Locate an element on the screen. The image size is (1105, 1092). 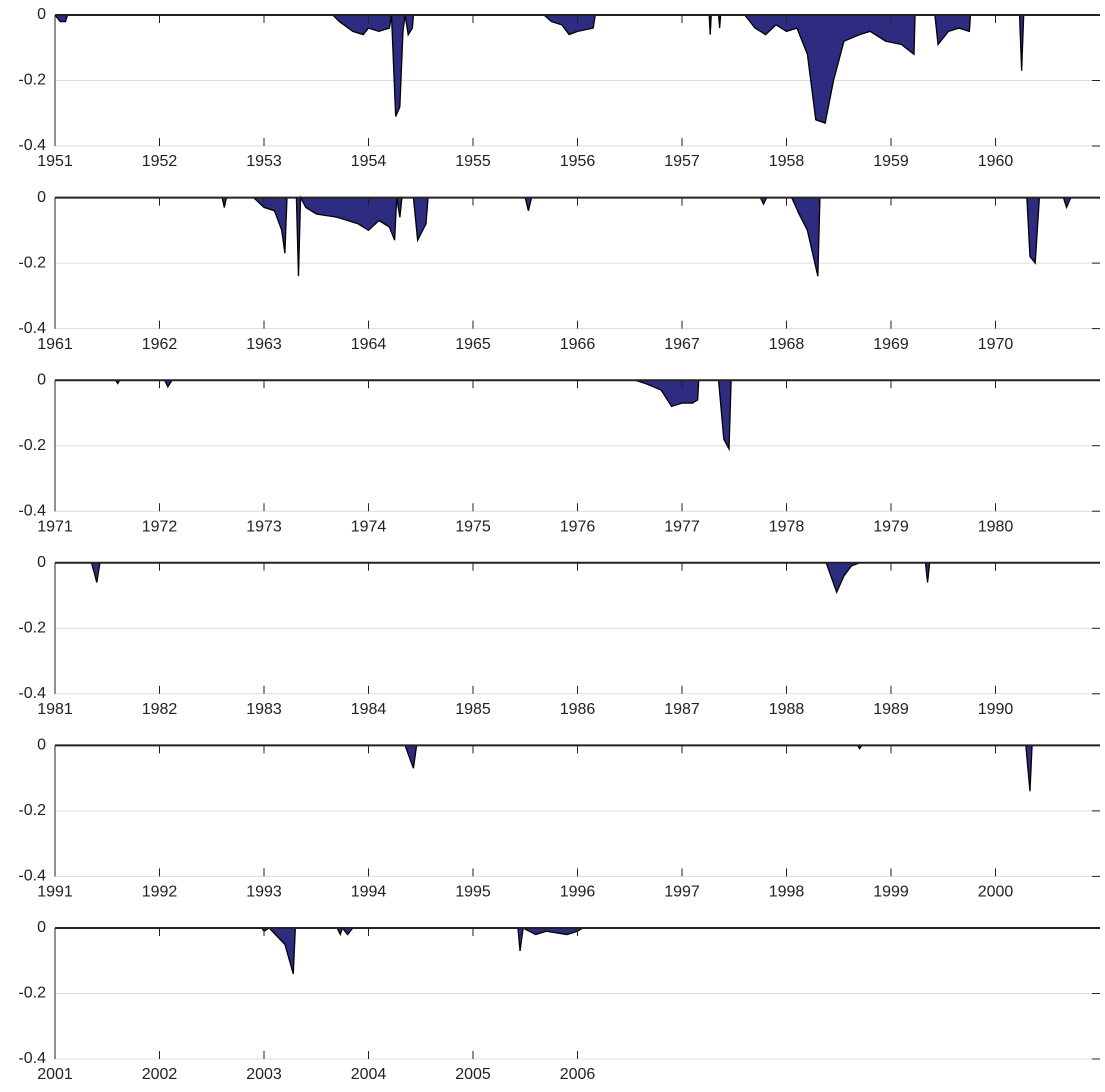
x-tick-label: 1996 is located at coordinates (578, 892).